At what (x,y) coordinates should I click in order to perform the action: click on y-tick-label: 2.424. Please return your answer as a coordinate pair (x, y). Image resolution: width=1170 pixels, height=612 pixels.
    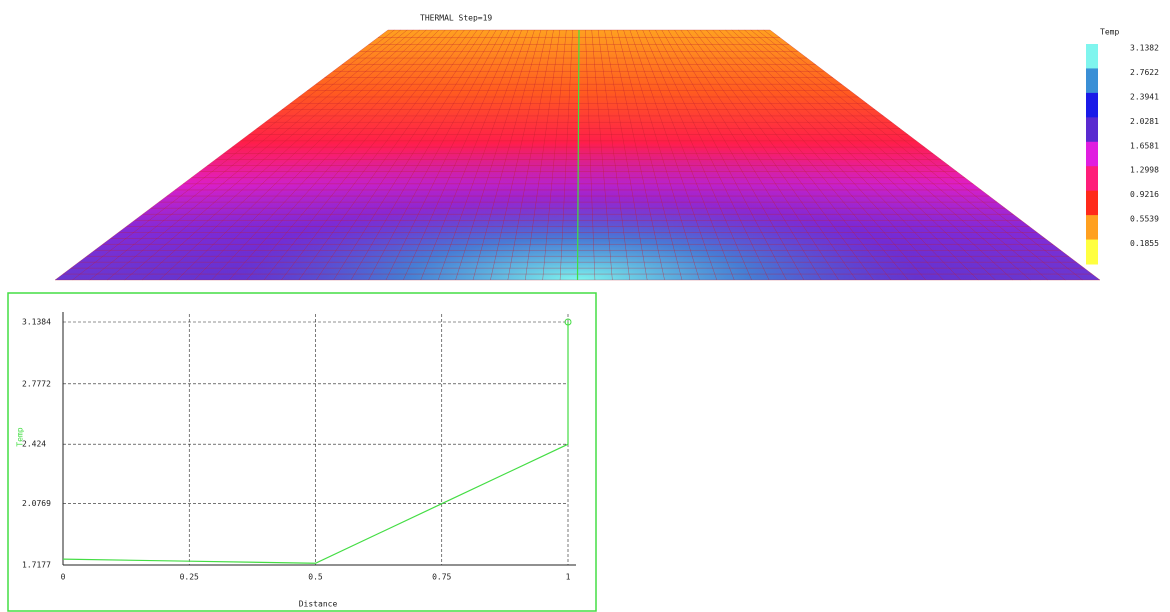
    Looking at the image, I should click on (34, 444).